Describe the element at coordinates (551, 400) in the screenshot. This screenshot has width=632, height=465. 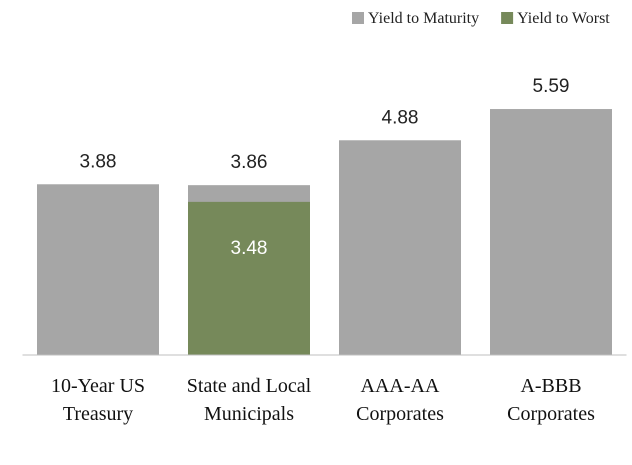
I see `x-tick-label: A-BBB Corporates` at that location.